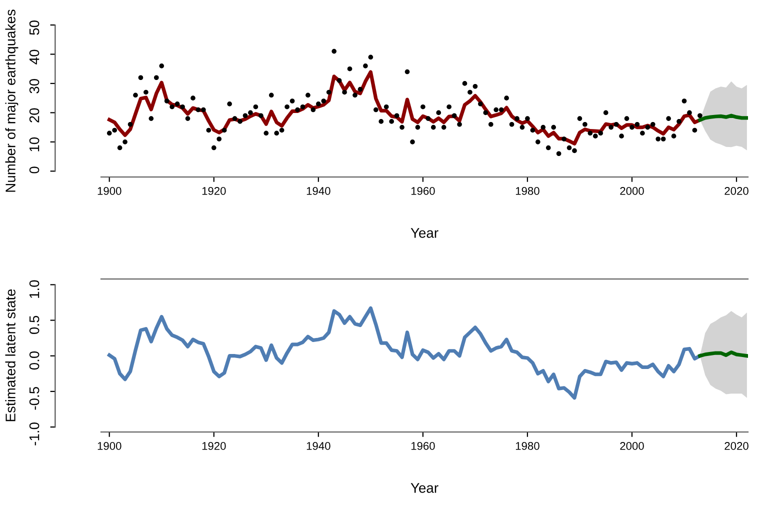 Image resolution: width=772 pixels, height=511 pixels. What do you see at coordinates (34, 289) in the screenshot?
I see `y-tick-label: 1.0` at bounding box center [34, 289].